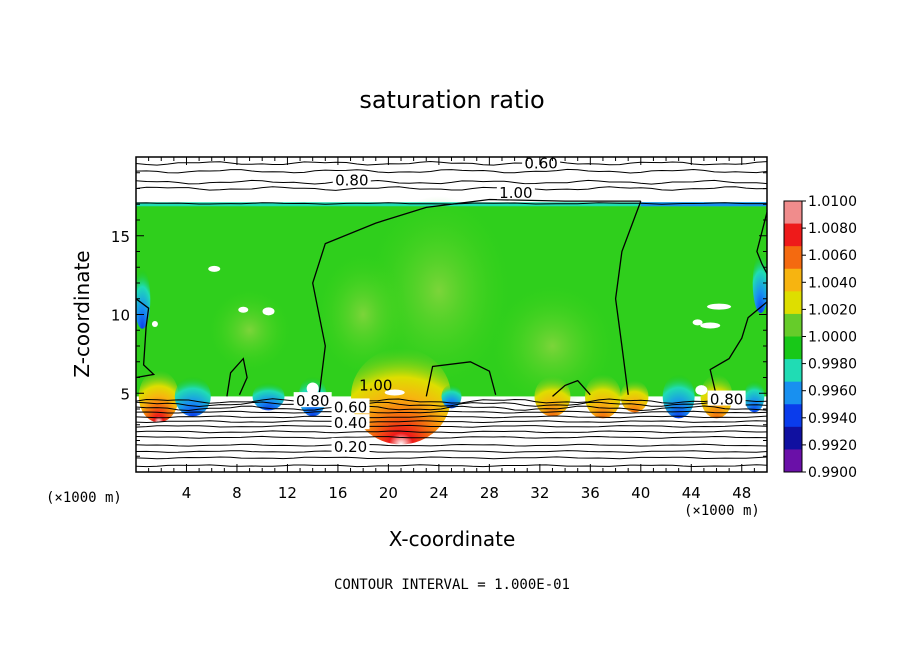  I want to click on cool-patch, so click(268, 396).